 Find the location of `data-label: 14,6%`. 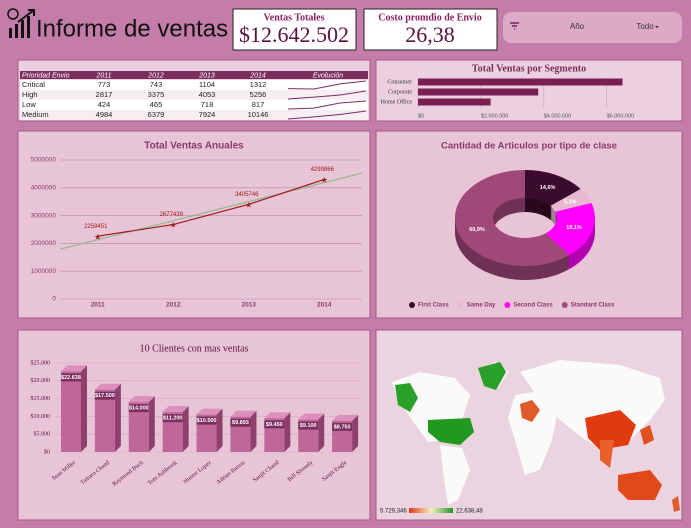

data-label: 14,6% is located at coordinates (548, 188).